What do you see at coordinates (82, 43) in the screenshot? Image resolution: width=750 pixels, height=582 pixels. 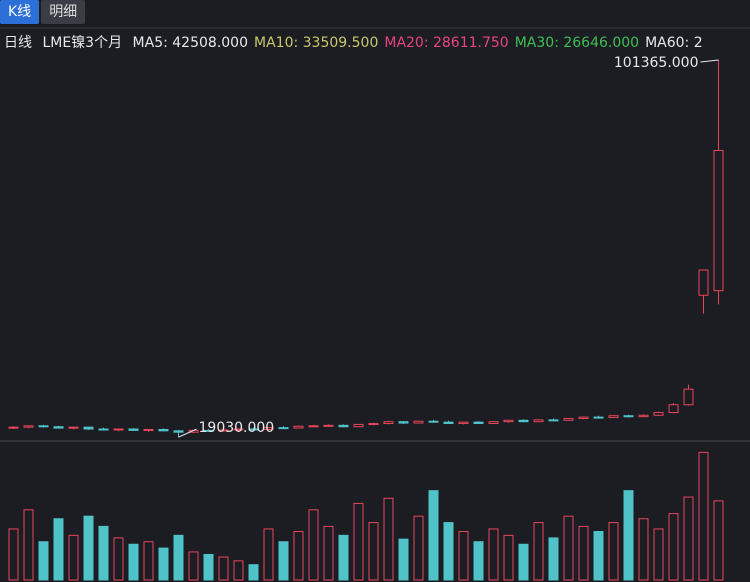 I see `symbol: LME镍3个月` at bounding box center [82, 43].